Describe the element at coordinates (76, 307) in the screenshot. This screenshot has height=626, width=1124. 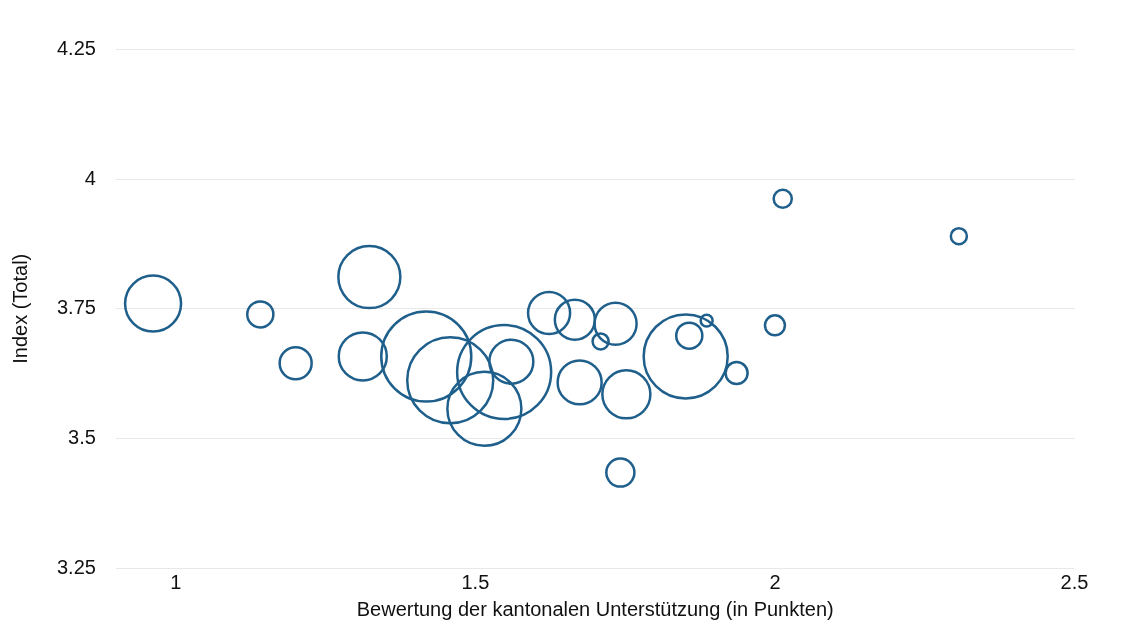
I see `y-tick-label: 3.75` at that location.